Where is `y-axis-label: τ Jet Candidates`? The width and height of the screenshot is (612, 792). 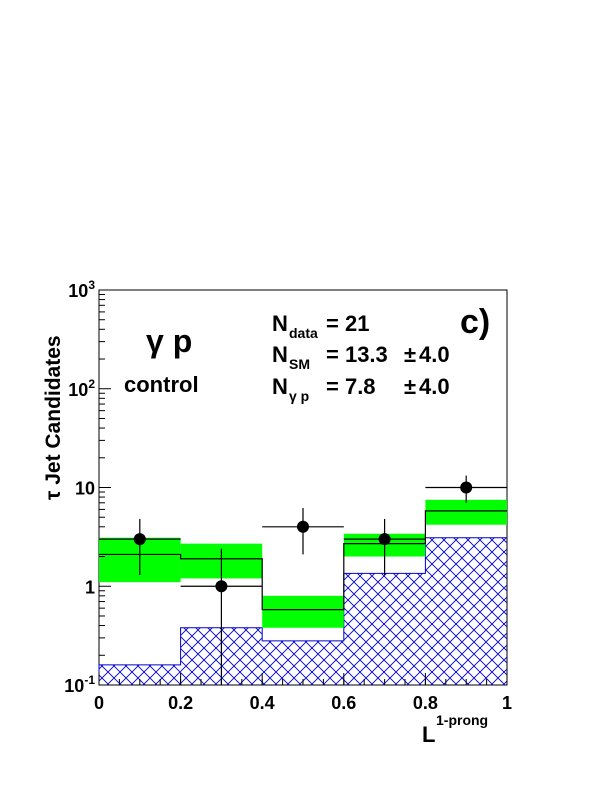 y-axis-label: τ Jet Candidates is located at coordinates (53, 417).